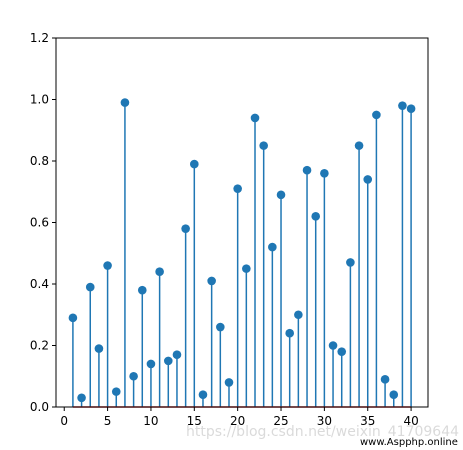 The height and width of the screenshot is (450, 463). What do you see at coordinates (39, 100) in the screenshot?
I see `y-tick-label: 1.0` at bounding box center [39, 100].